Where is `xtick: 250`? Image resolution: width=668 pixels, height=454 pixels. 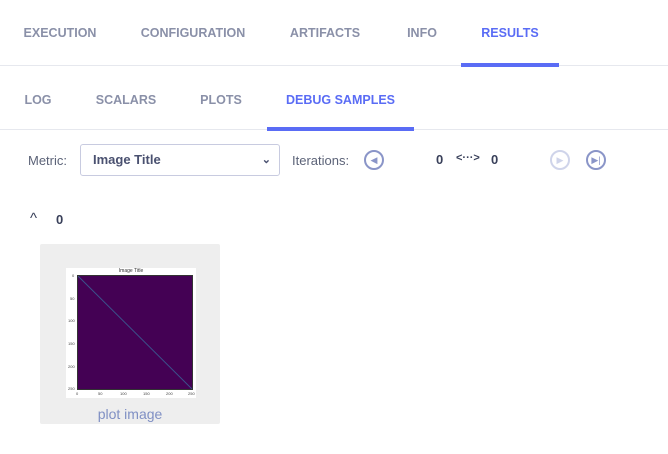
xtick: 250 is located at coordinates (191, 393).